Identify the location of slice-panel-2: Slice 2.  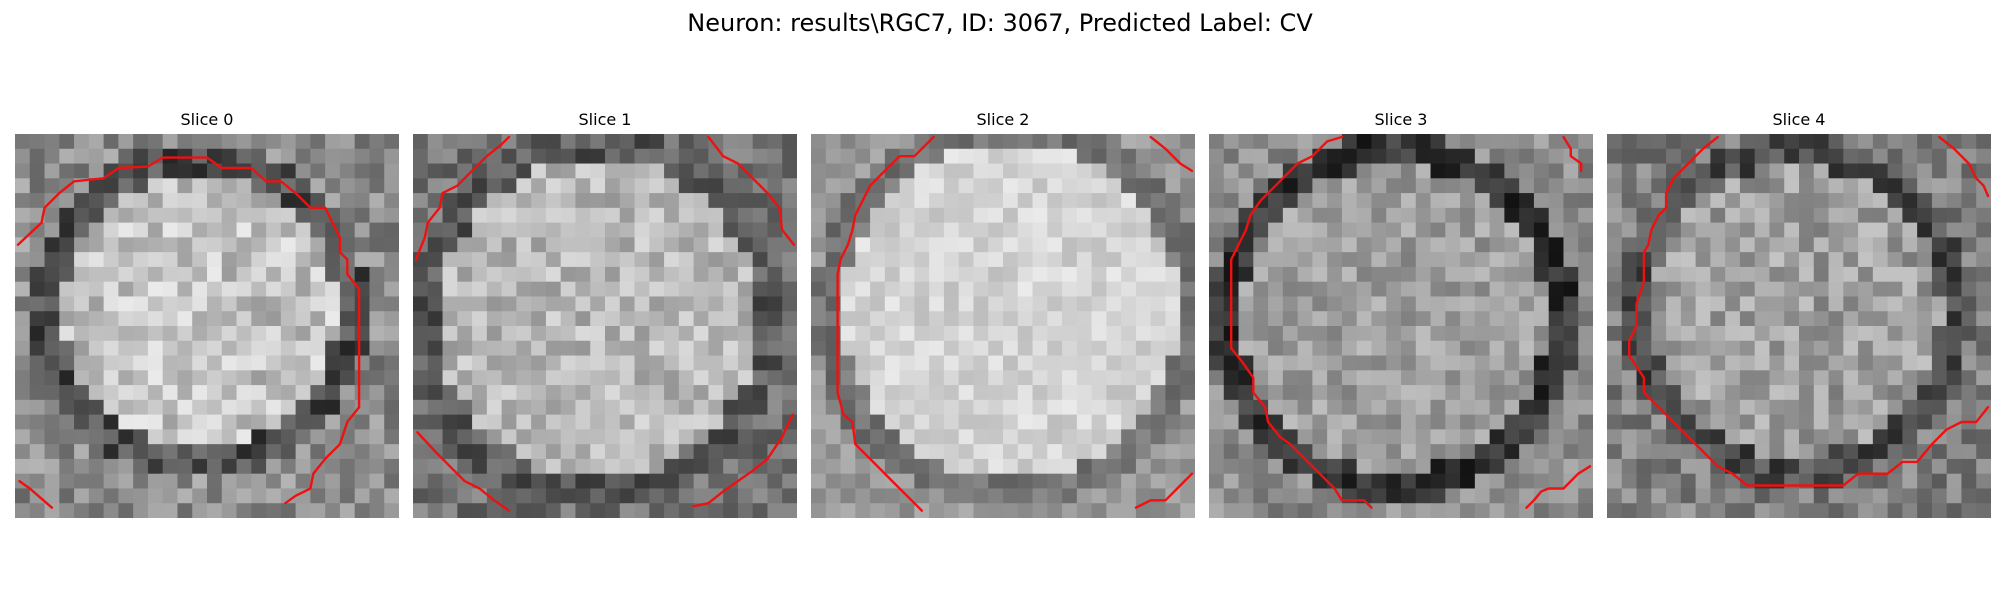
(1003, 316).